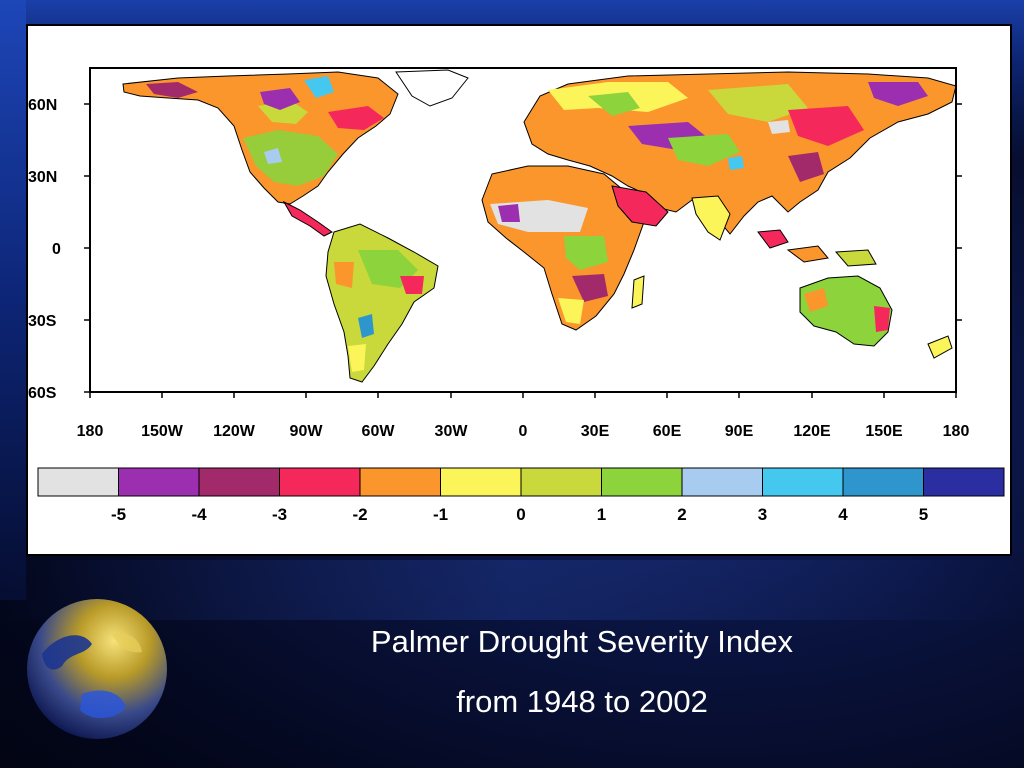  What do you see at coordinates (512, 590) in the screenshot?
I see `background-light-streak` at bounding box center [512, 590].